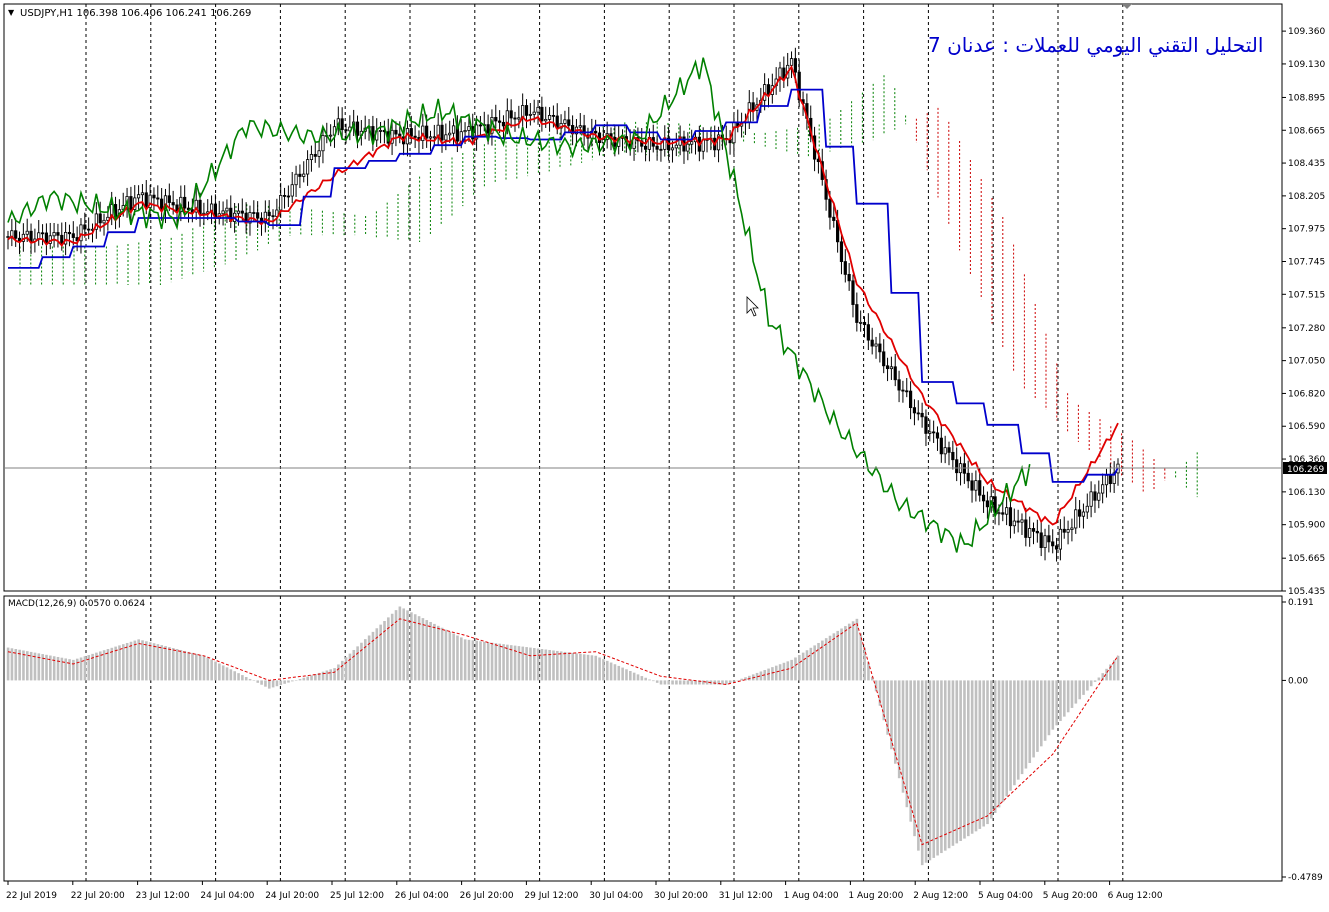  Describe the element at coordinates (1306, 362) in the screenshot. I see `price-label: 107.050` at that location.